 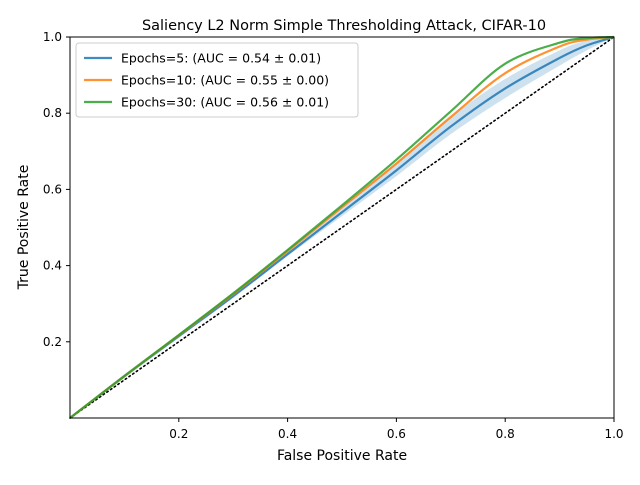 I want to click on y-tick-label: 0.4, so click(x=52, y=266).